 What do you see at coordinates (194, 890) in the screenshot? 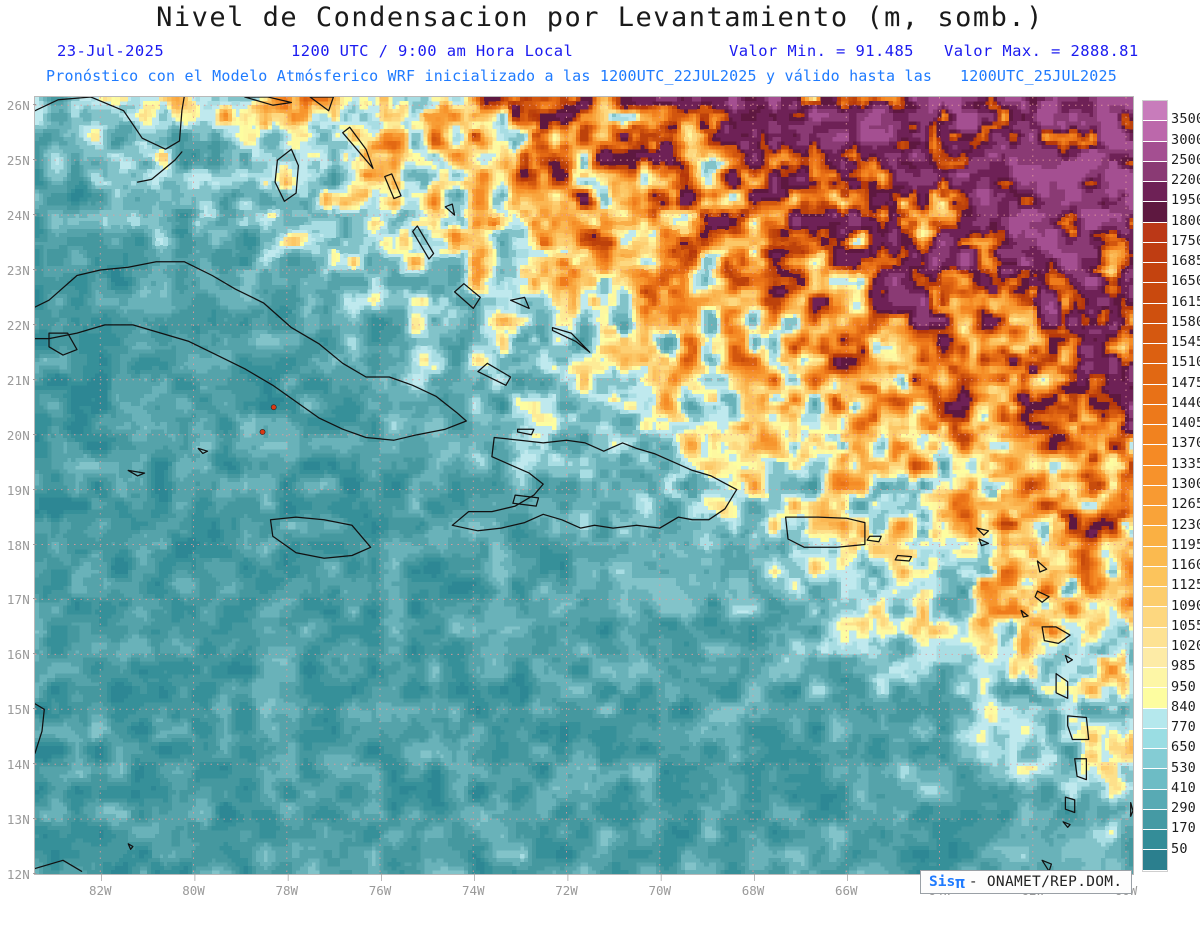
I see `lon-tick-label: 80W` at bounding box center [194, 890].